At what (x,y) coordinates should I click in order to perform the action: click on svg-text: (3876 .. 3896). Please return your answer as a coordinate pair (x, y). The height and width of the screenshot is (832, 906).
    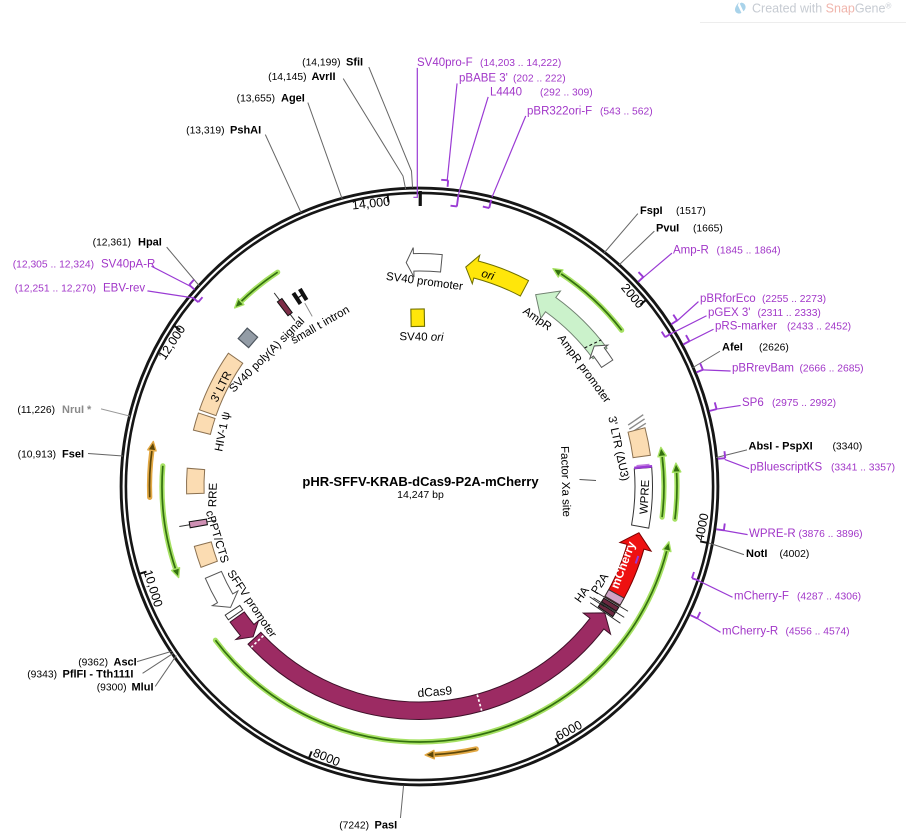
    Looking at the image, I should click on (831, 534).